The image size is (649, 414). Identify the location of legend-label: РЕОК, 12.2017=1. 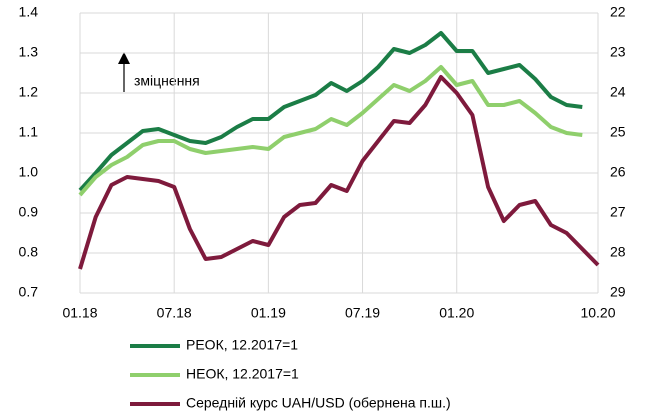
(242, 345).